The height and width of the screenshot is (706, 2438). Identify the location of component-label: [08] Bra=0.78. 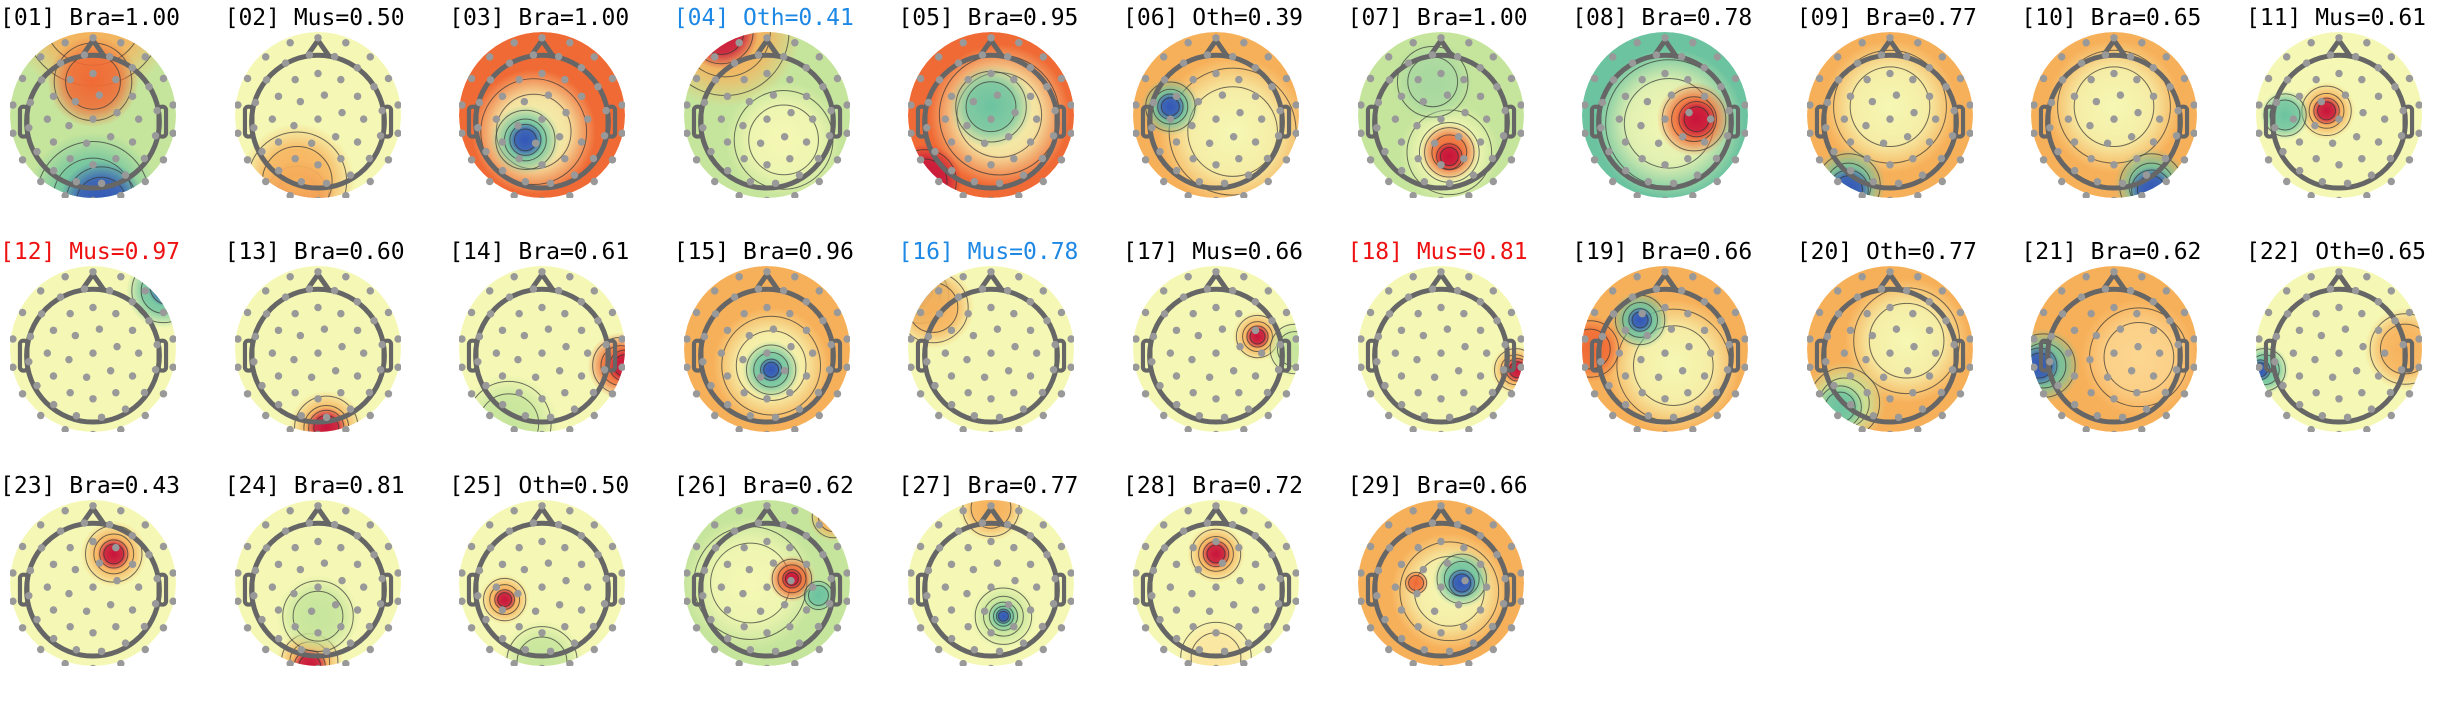
(1662, 18).